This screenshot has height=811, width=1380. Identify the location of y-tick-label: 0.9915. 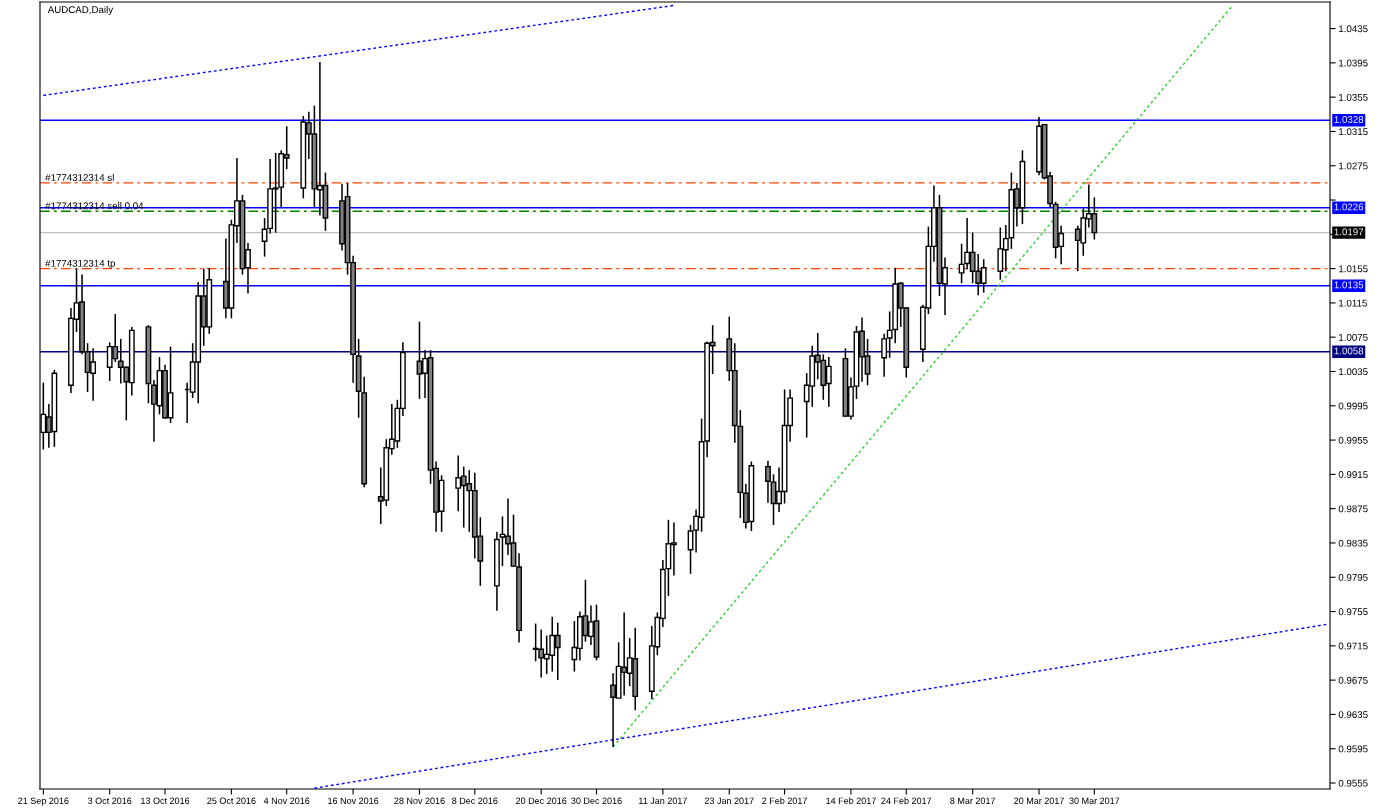
(1353, 474).